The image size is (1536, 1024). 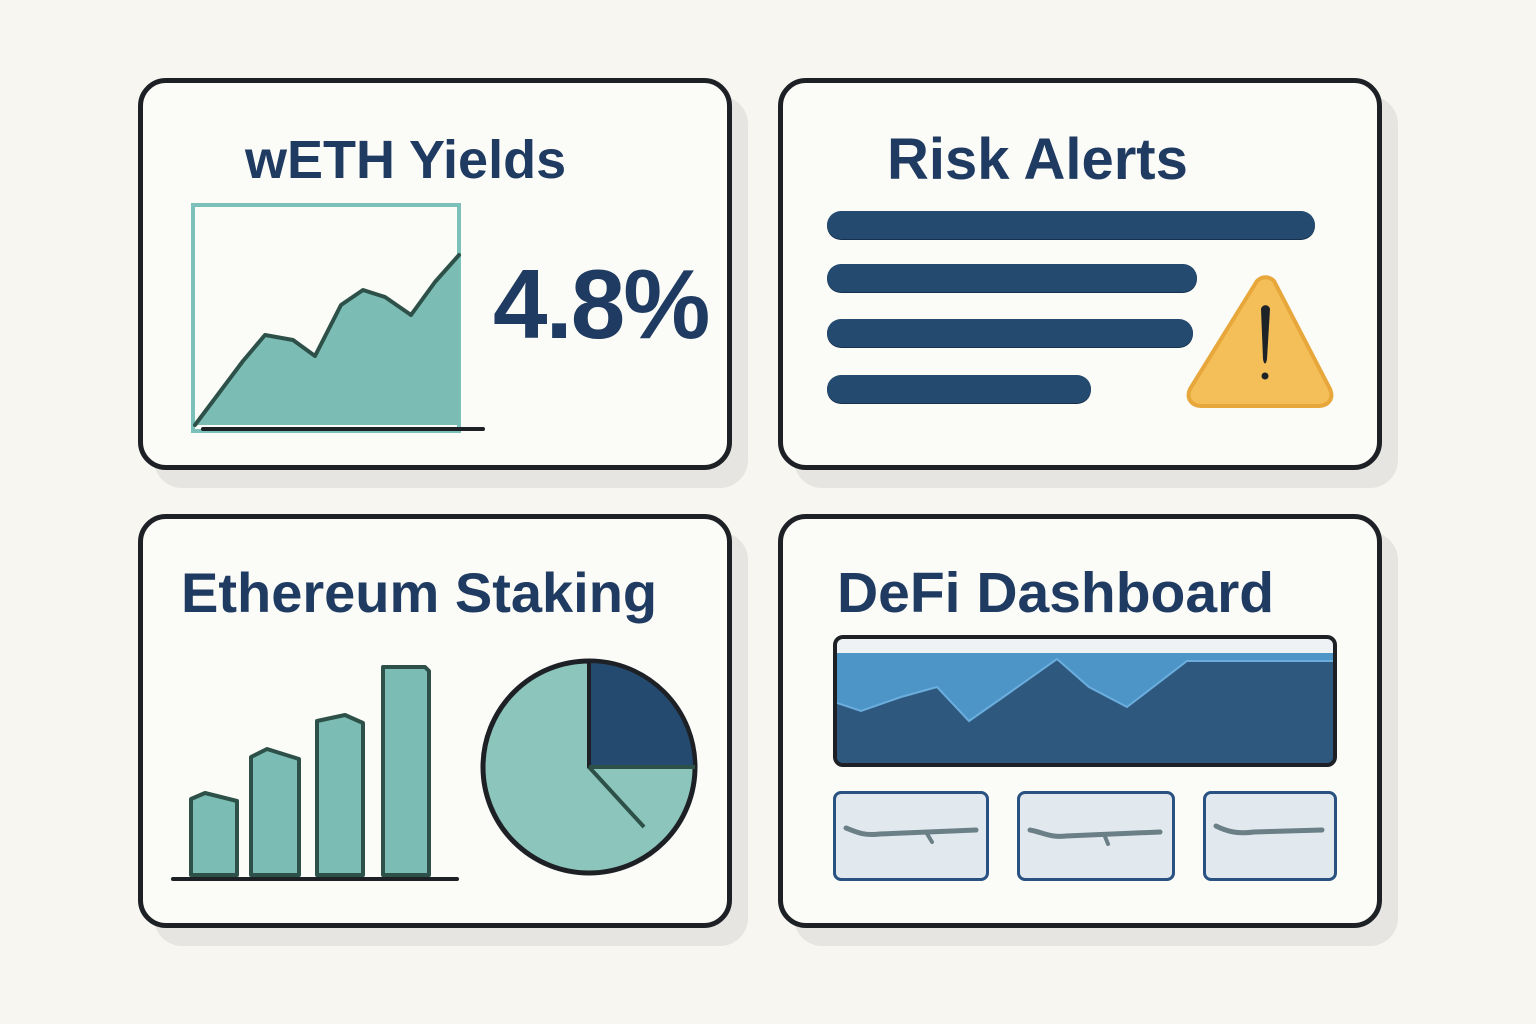 What do you see at coordinates (1085, 701) in the screenshot?
I see `mountain-chart-icon` at bounding box center [1085, 701].